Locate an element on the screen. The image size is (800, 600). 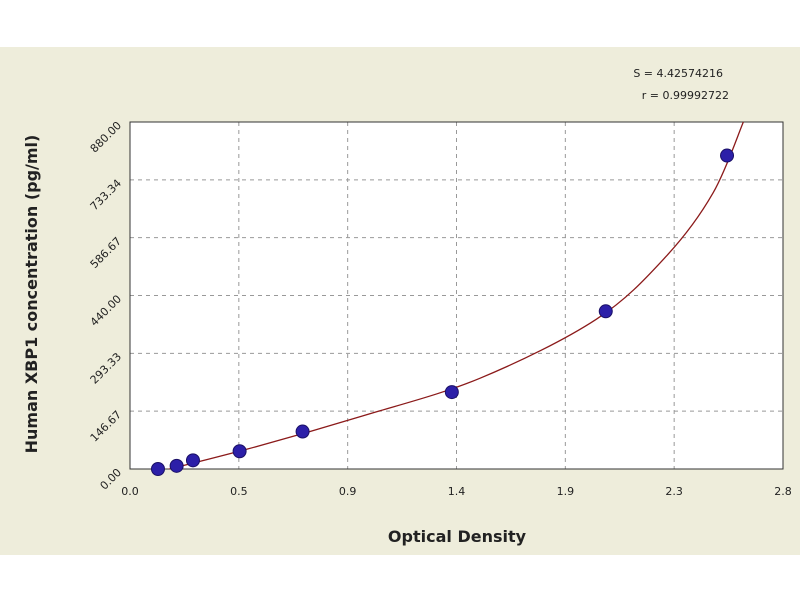
x-tick-label: 0.9 is located at coordinates (348, 491).